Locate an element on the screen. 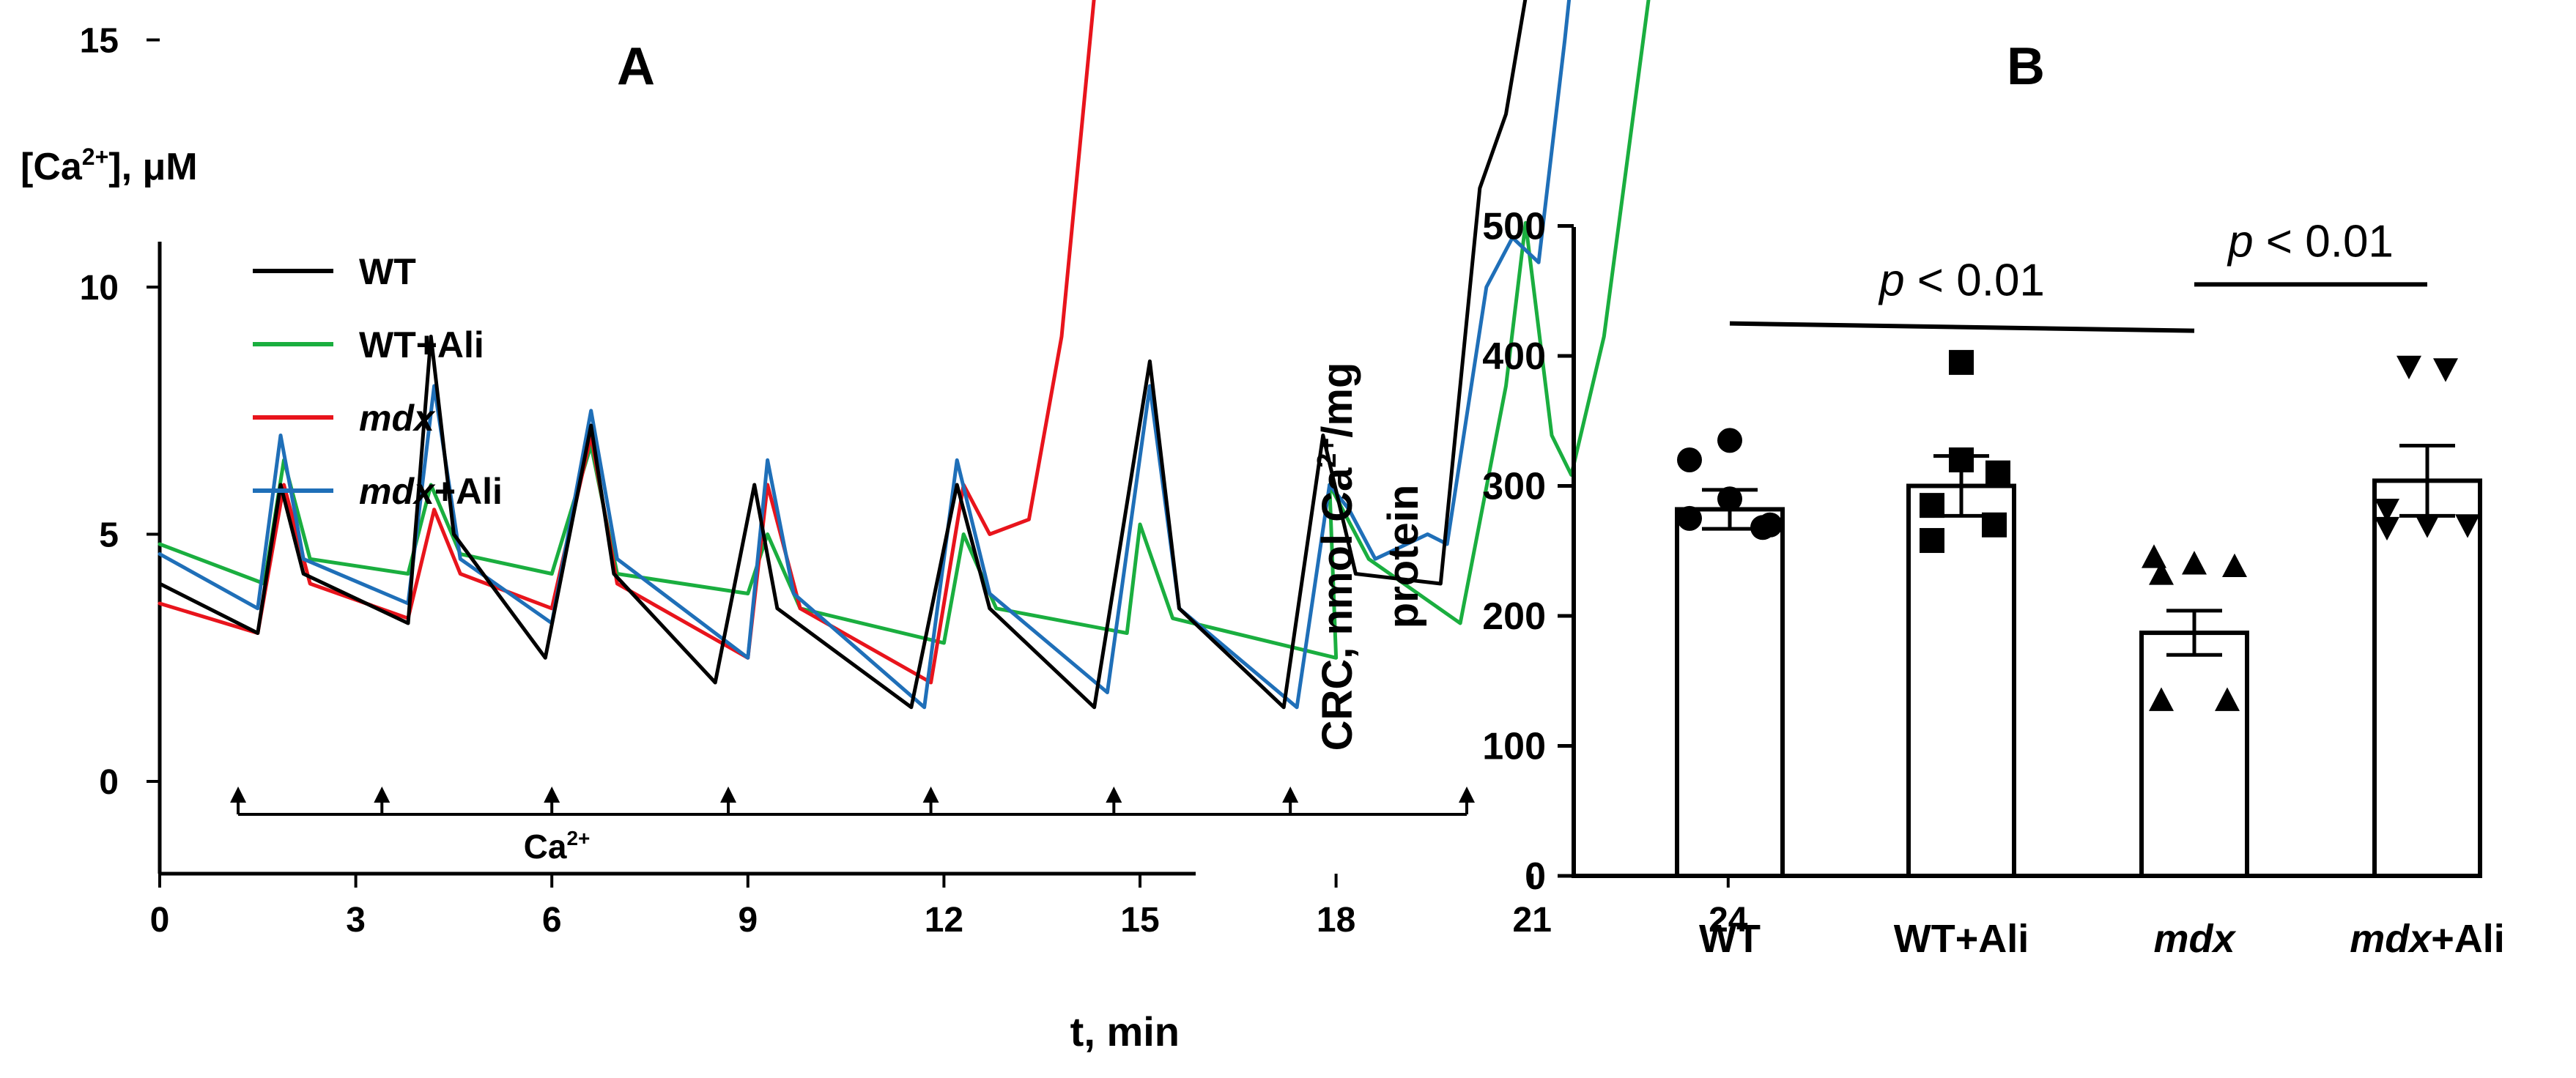 Image resolution: width=2576 pixels, height=1078 pixels. x-tick-label: 15 is located at coordinates (1139, 920).